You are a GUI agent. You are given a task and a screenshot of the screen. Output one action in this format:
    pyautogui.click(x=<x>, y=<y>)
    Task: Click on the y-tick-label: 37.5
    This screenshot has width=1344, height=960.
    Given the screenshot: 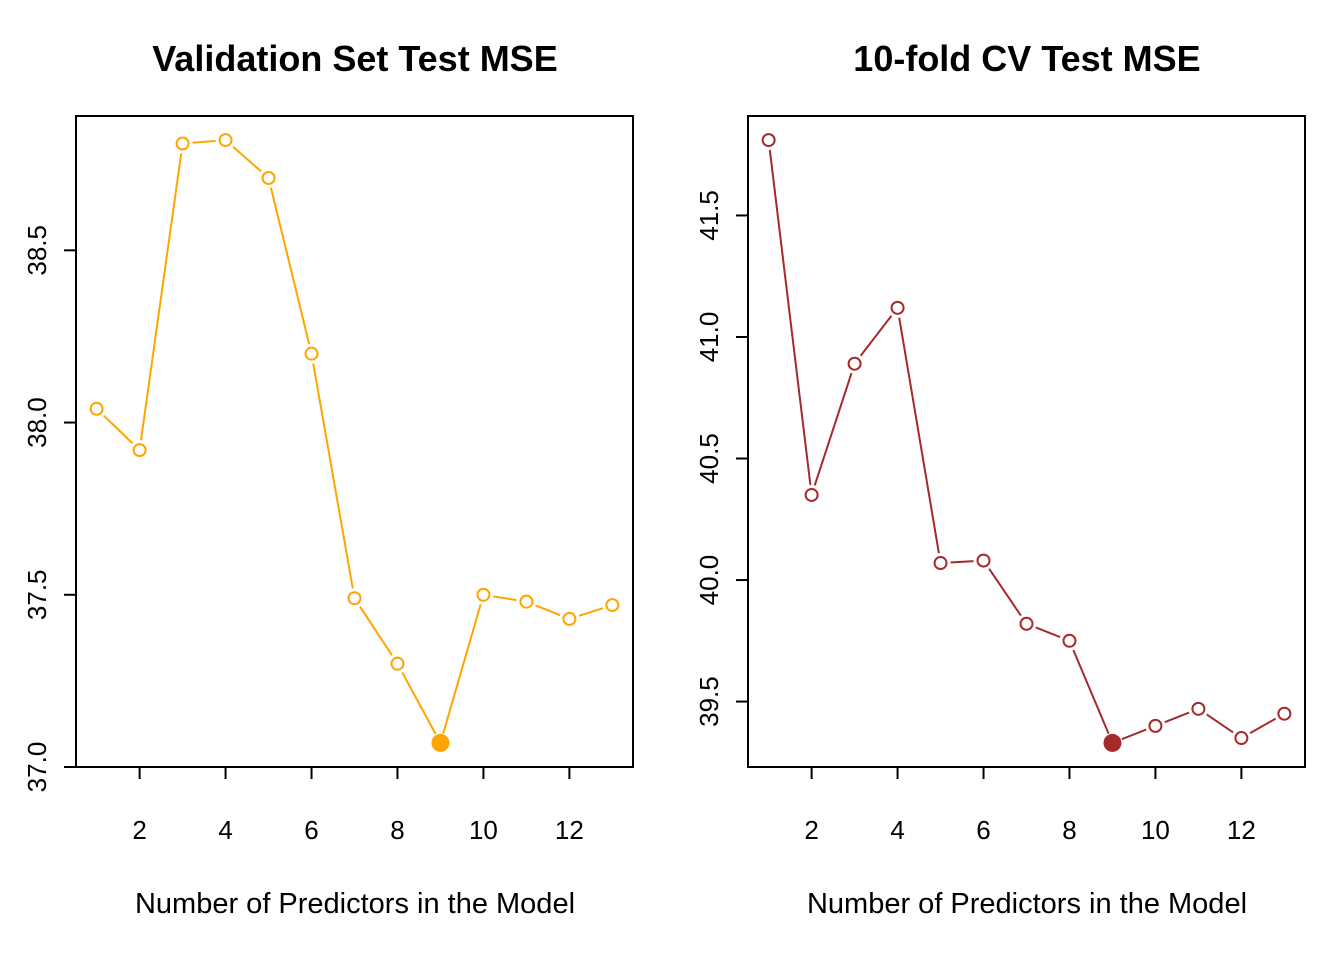 What is the action you would take?
    pyautogui.click(x=37, y=594)
    